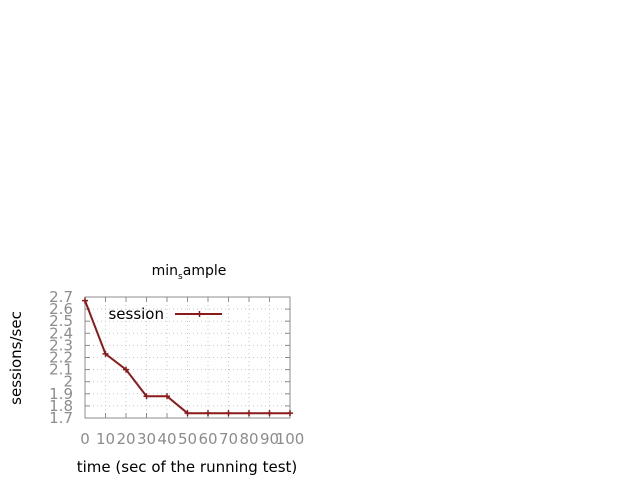  Describe the element at coordinates (207, 439) in the screenshot. I see `x-tick-label: 60` at that location.